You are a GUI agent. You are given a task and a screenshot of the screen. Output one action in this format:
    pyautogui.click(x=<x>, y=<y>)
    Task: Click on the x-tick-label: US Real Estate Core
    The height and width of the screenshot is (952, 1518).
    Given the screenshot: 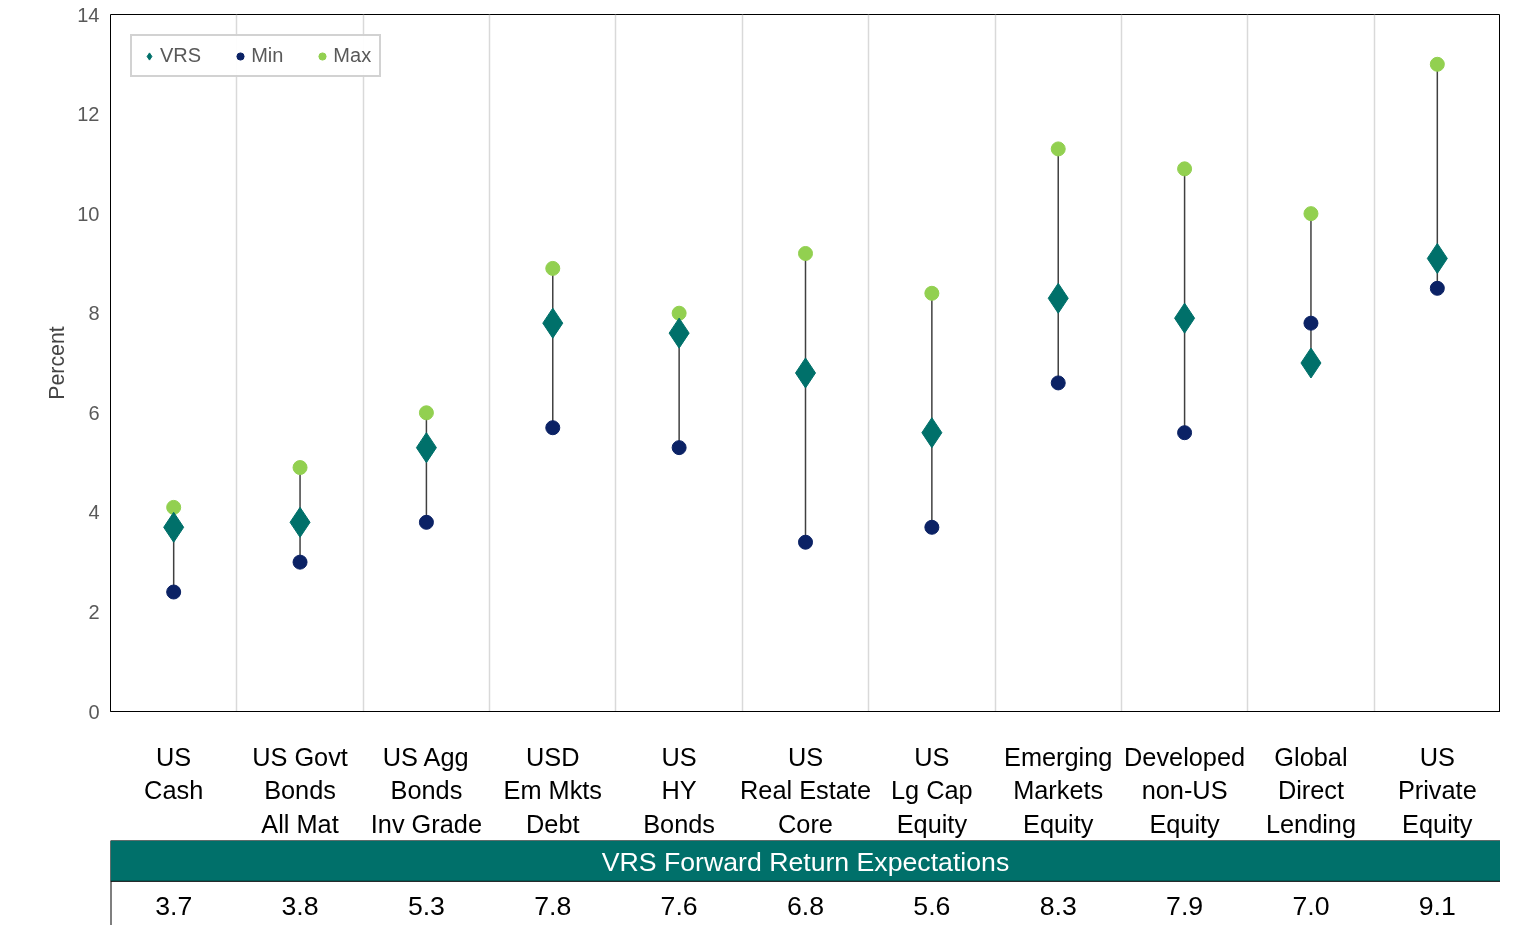 What is the action you would take?
    pyautogui.click(x=805, y=790)
    